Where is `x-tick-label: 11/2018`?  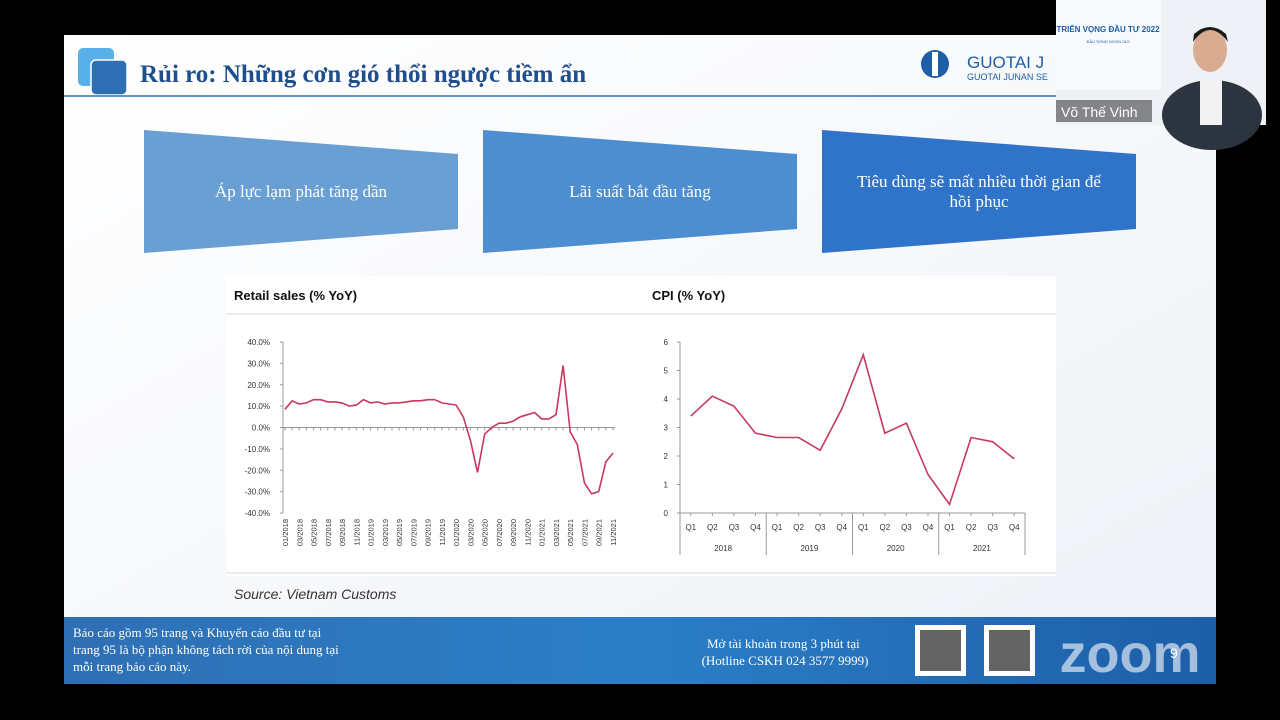 x-tick-label: 11/2018 is located at coordinates (356, 532).